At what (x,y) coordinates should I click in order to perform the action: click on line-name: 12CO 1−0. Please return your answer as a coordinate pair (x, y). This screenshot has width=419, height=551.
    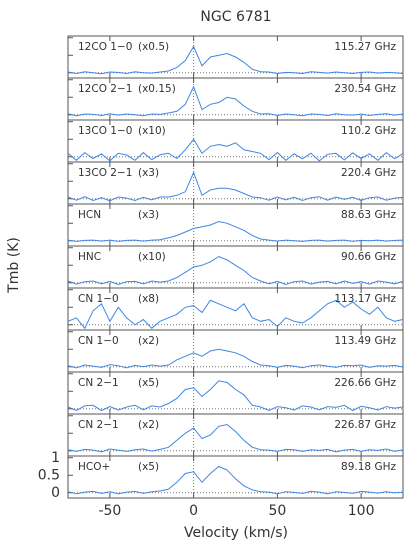
    Looking at the image, I should click on (105, 47).